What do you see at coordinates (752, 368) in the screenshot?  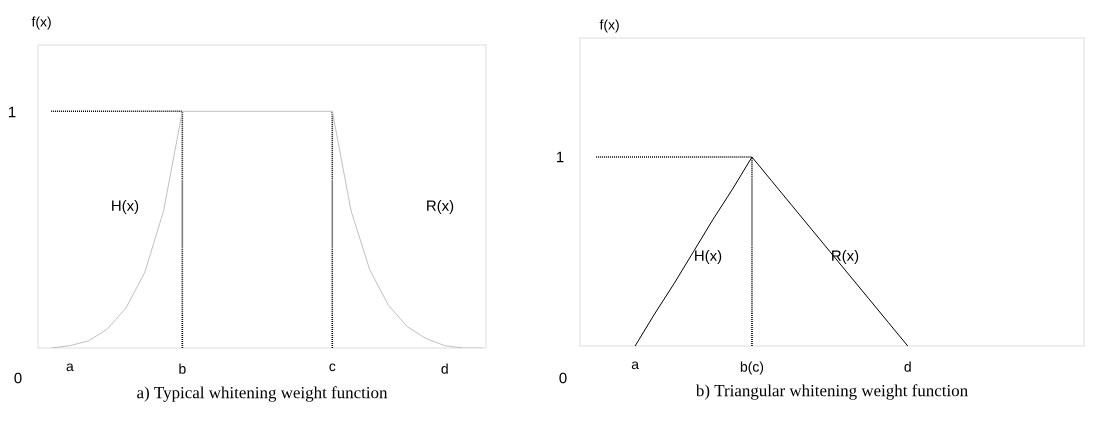 I see `x-tick-label: b(c)` at bounding box center [752, 368].